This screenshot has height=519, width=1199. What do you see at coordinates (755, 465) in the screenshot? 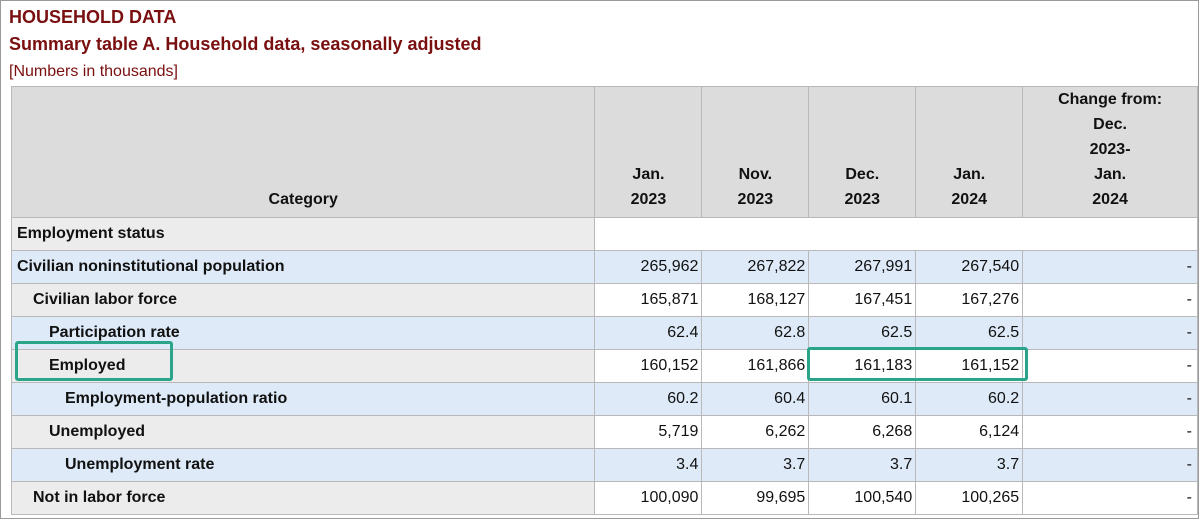
I see `cell-nov-2023: 3.7` at bounding box center [755, 465].